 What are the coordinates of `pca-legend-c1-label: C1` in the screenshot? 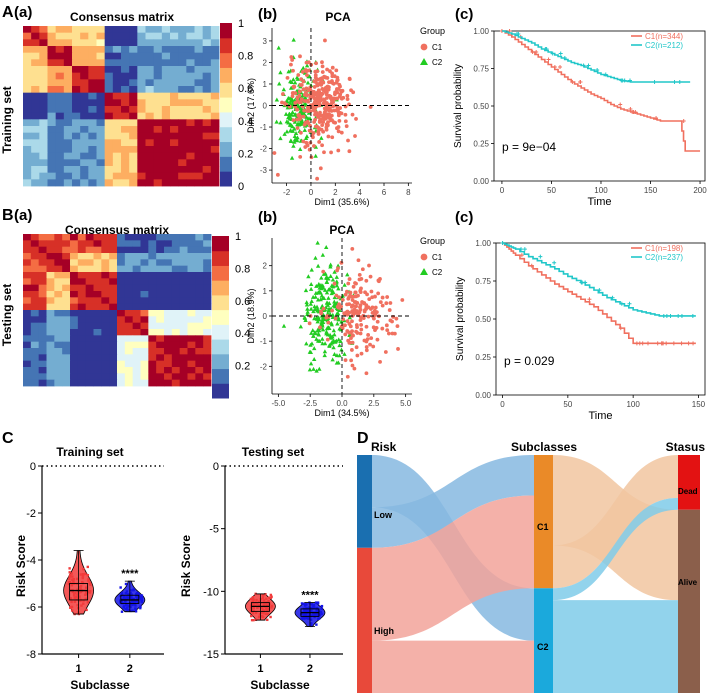 It's located at (437, 47).